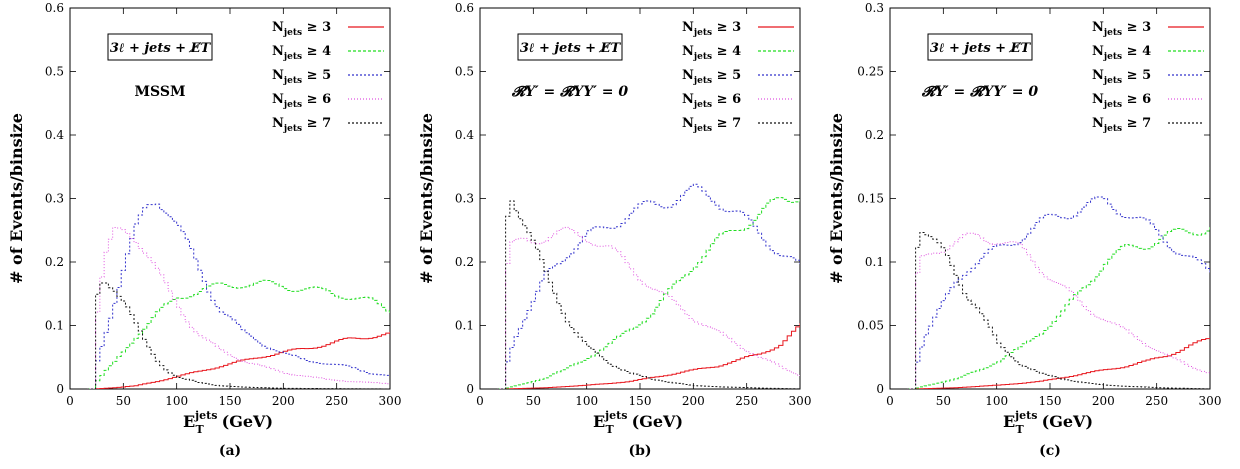 The width and height of the screenshot is (1240, 469). What do you see at coordinates (230, 451) in the screenshot?
I see `panel-label: (a)` at bounding box center [230, 451].